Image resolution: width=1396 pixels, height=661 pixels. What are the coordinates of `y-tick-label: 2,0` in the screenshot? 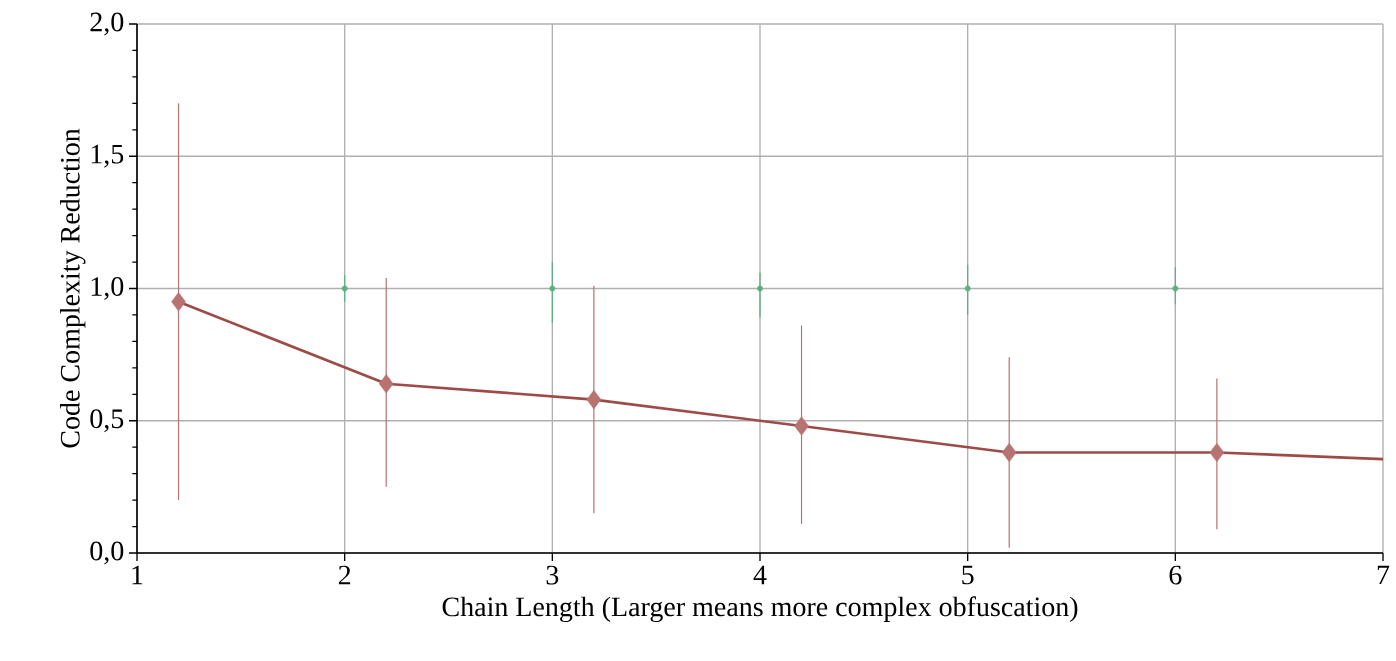 It's located at (107, 24).